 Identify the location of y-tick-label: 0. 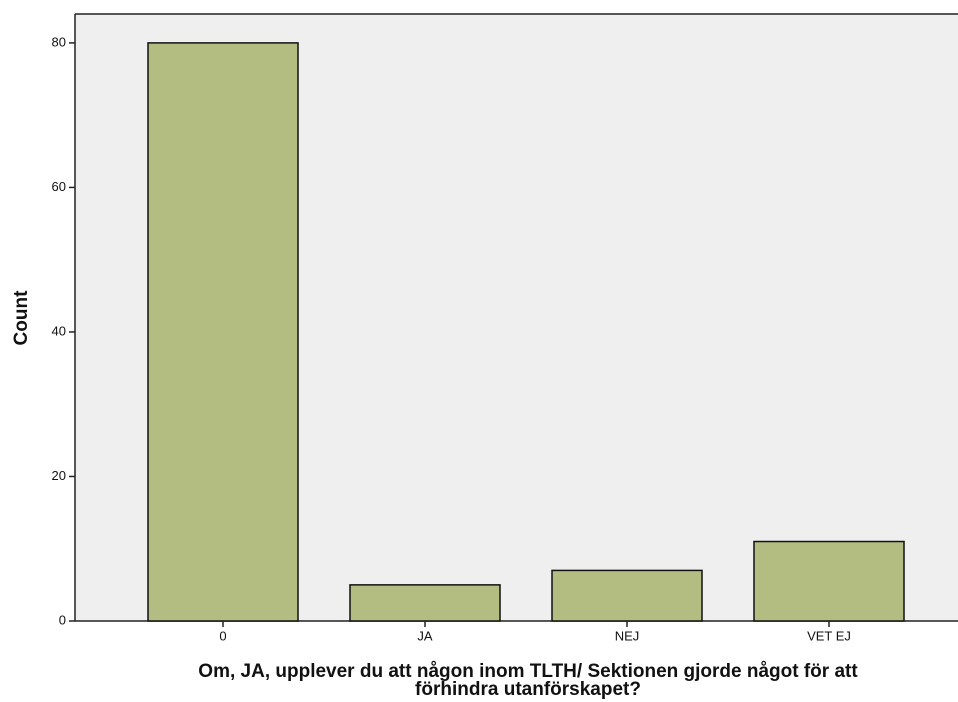
(62, 619).